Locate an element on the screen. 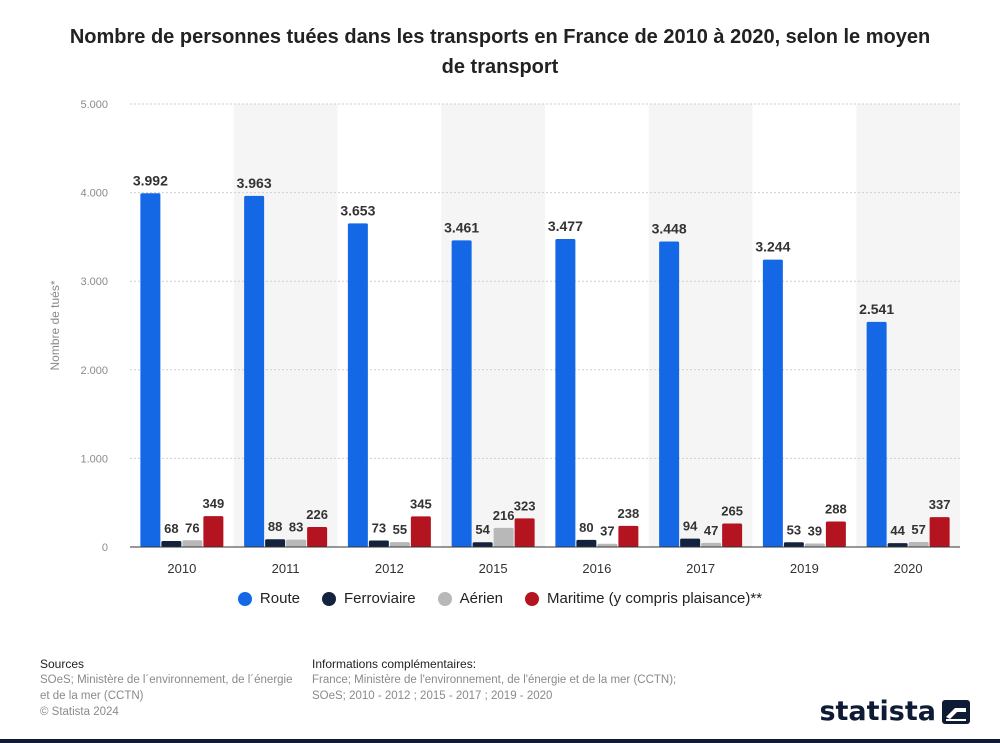 The height and width of the screenshot is (743, 1000). data-label: 80 is located at coordinates (586, 527).